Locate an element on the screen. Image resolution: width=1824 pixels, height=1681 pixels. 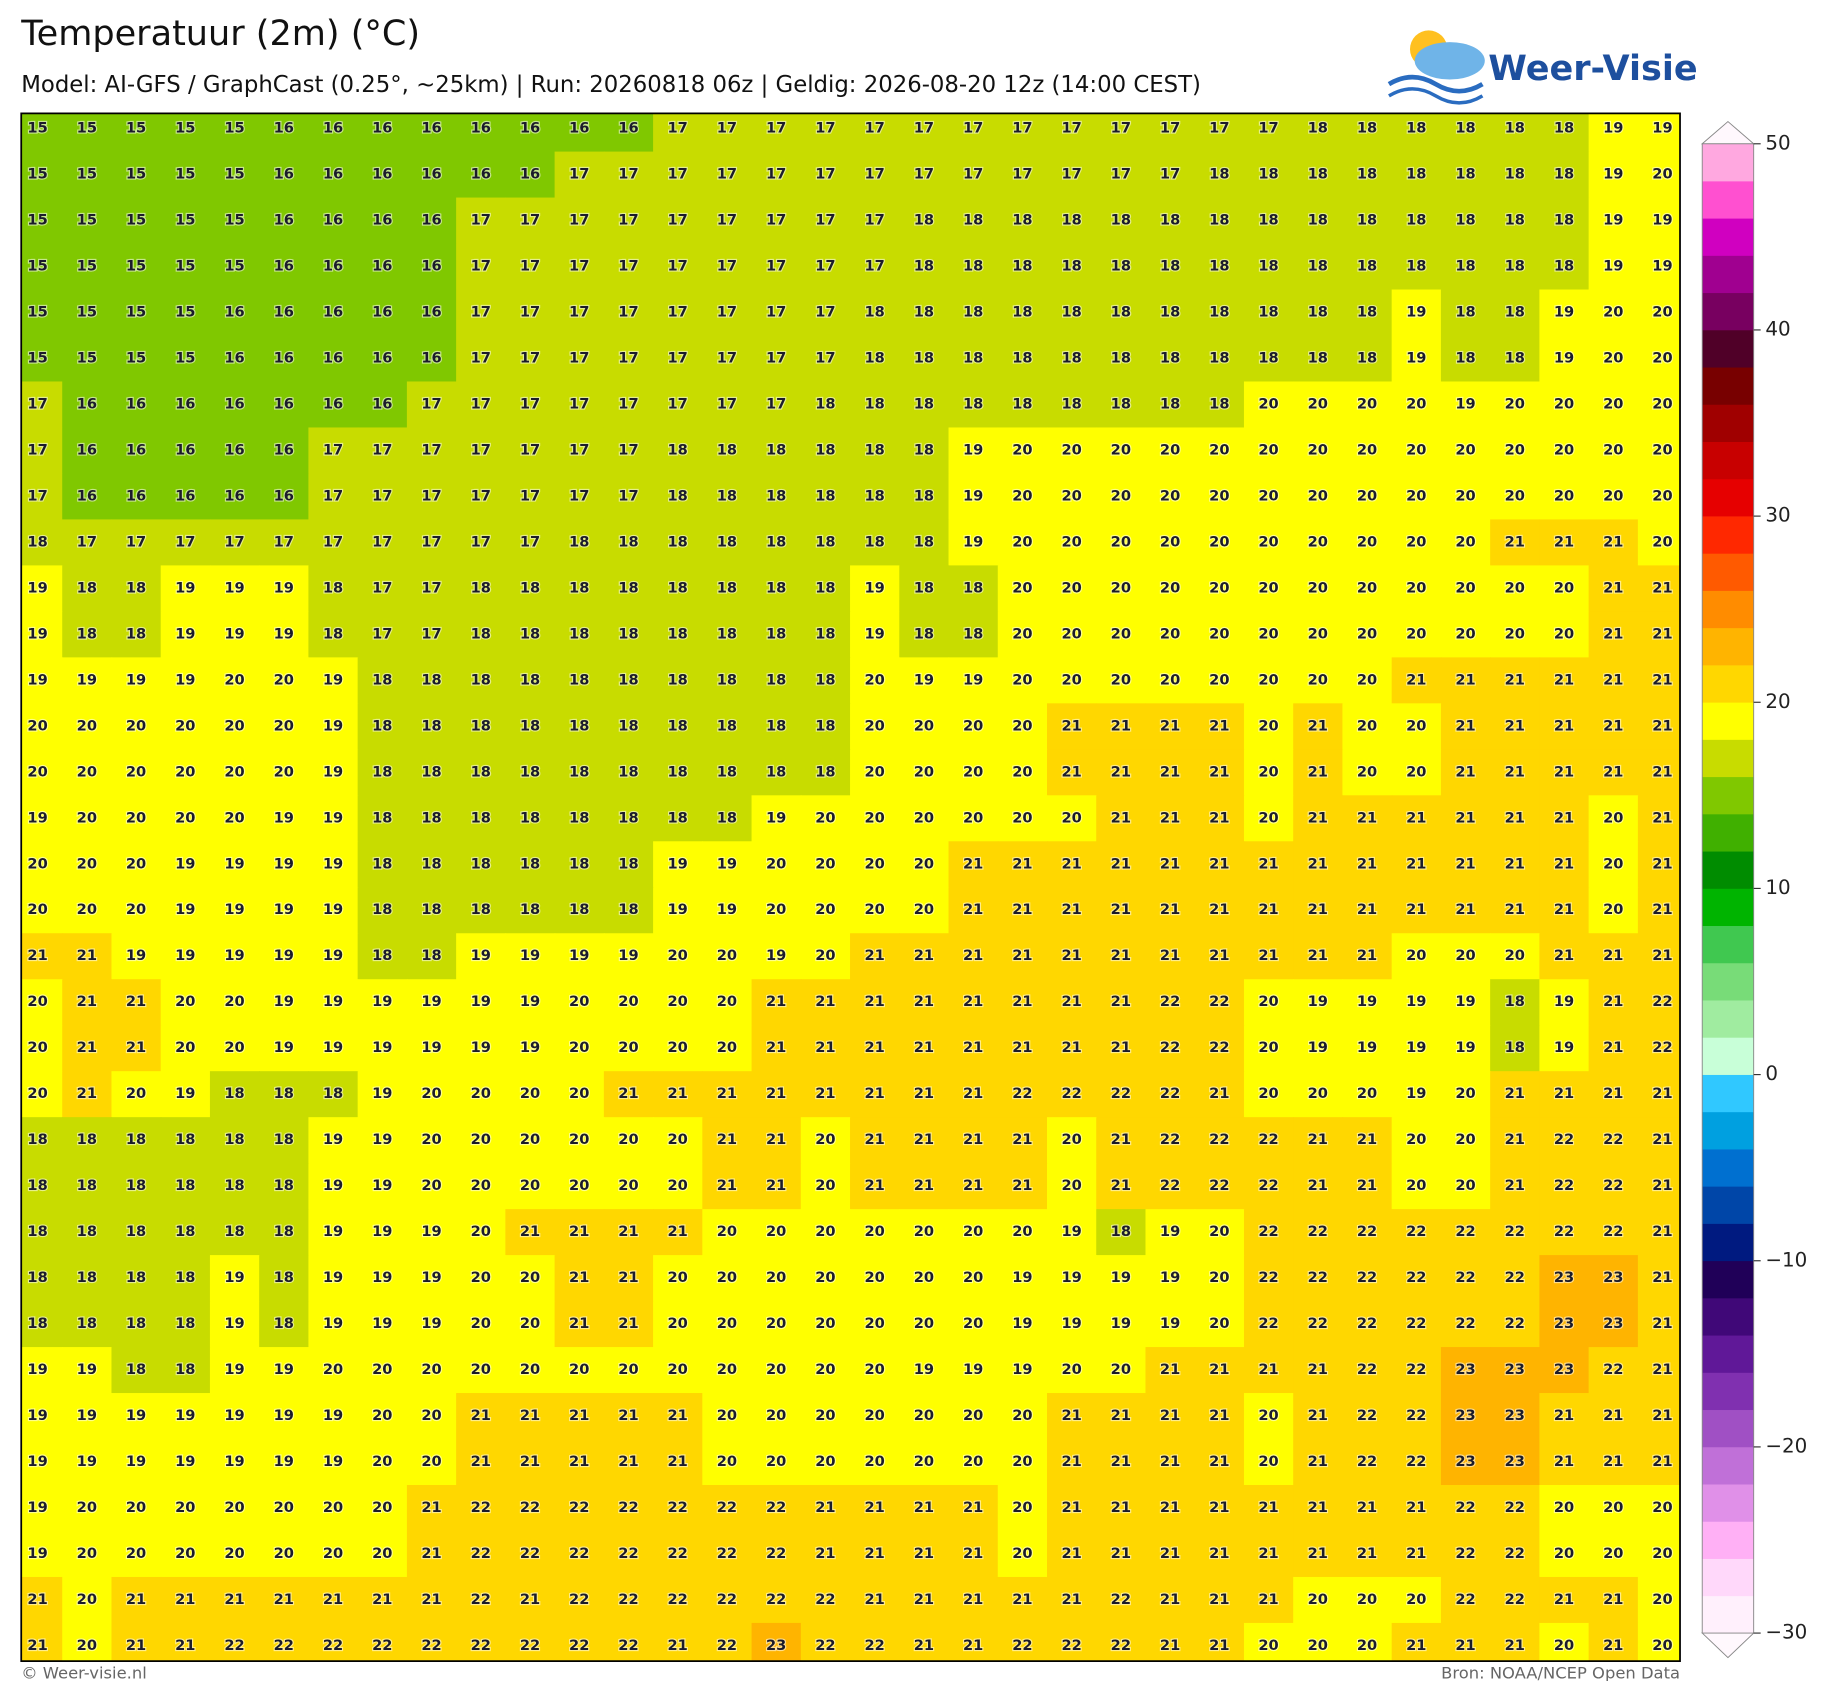
temperature-label: 15 is located at coordinates (185, 220).